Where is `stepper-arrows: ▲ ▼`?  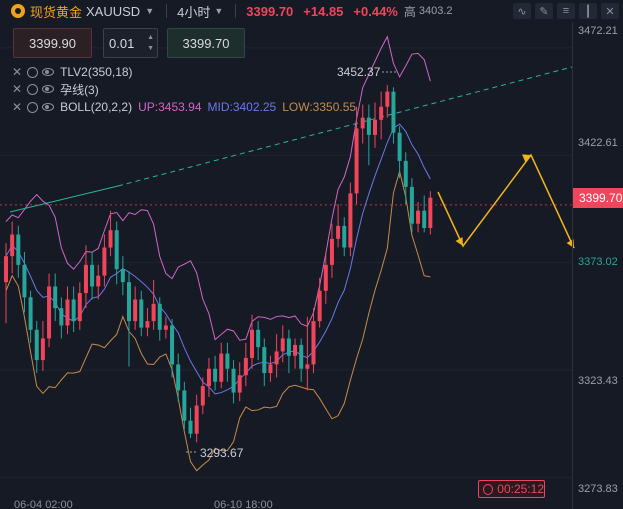 stepper-arrows: ▲ ▼ is located at coordinates (150, 43).